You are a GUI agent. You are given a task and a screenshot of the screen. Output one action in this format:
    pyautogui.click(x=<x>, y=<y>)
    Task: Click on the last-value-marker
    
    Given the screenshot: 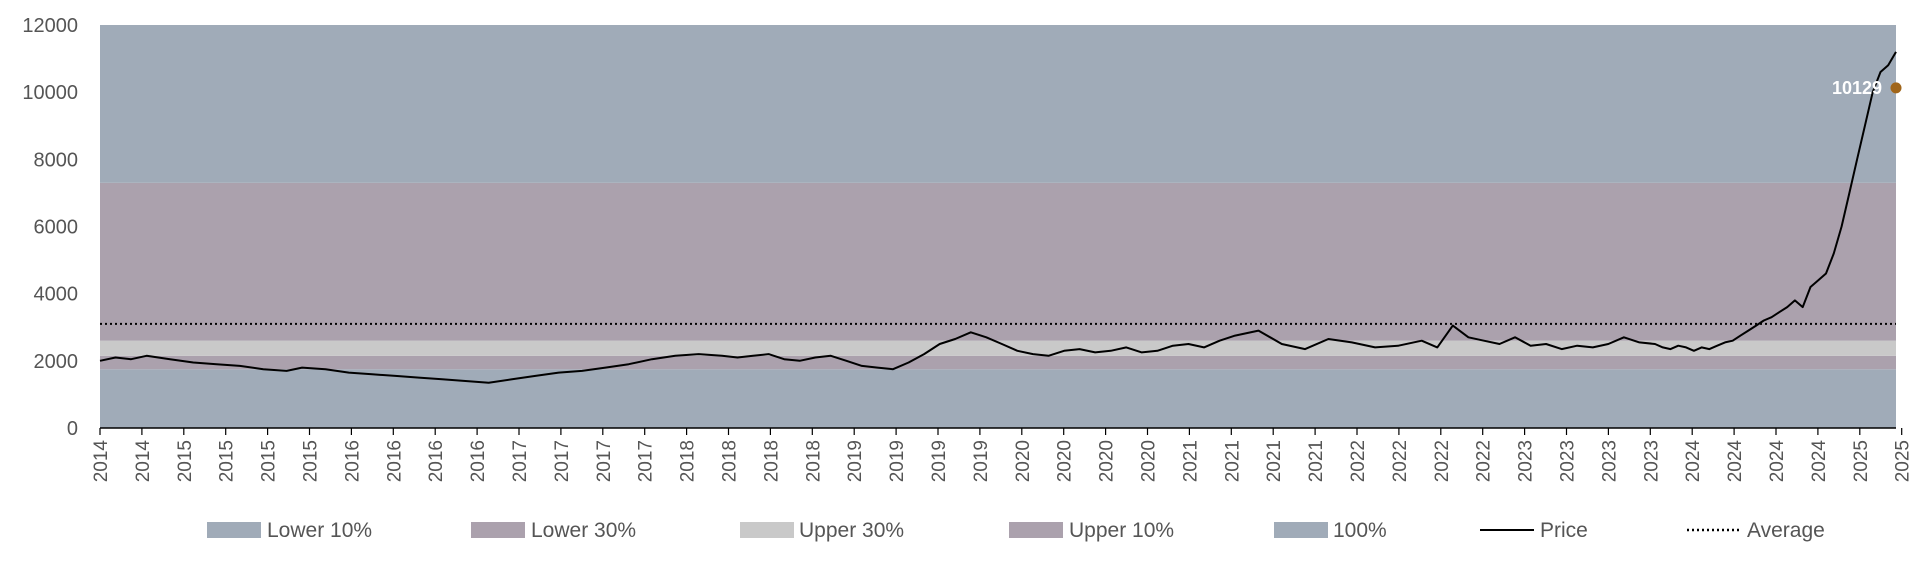 What is the action you would take?
    pyautogui.click(x=1896, y=88)
    